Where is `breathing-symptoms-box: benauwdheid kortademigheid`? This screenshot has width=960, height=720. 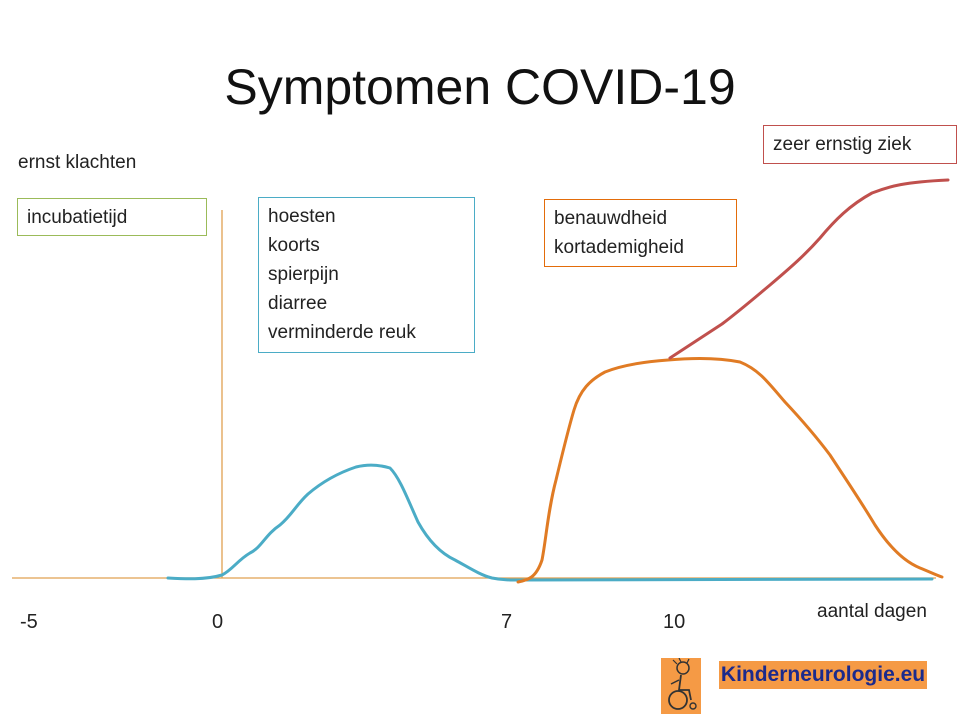
breathing-symptoms-box: benauwdheid kortademigheid is located at coordinates (640, 233).